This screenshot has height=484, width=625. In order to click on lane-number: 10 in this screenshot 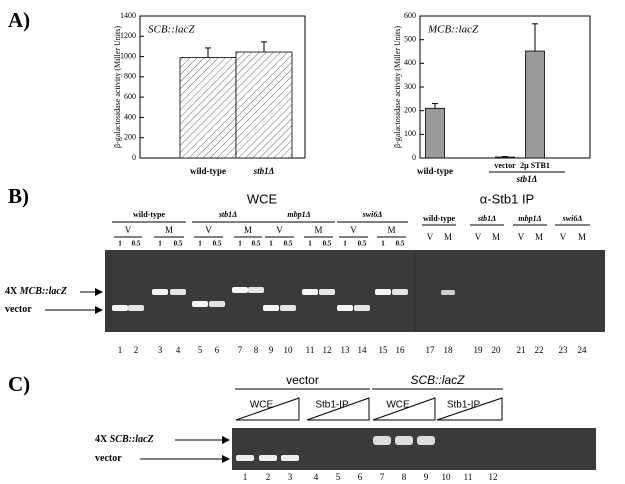, I will do `click(289, 350)`.